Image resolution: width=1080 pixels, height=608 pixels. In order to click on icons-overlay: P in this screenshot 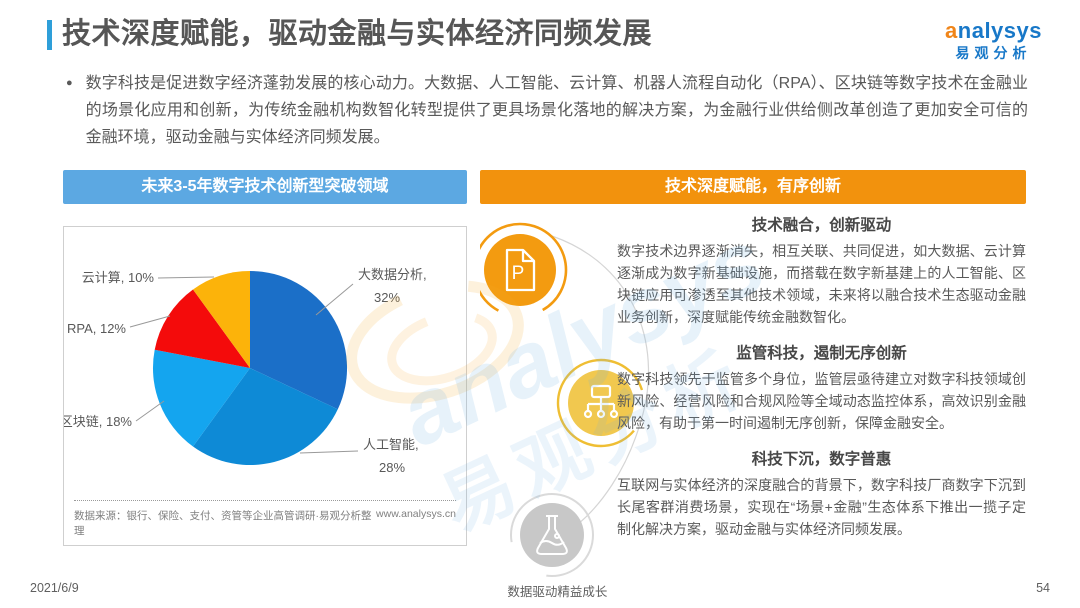, I will do `click(565, 399)`.